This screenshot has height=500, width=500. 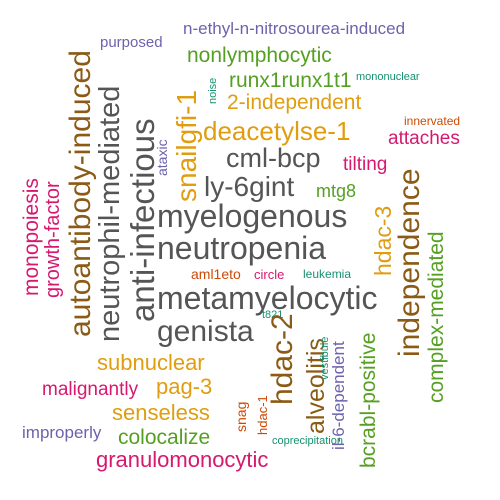 I want to click on word-hdac-1: hdac-1, so click(x=262, y=415).